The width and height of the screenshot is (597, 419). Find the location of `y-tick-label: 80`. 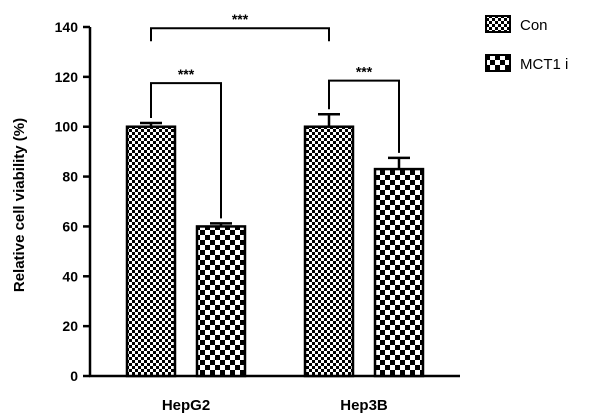

y-tick-label: 80 is located at coordinates (70, 177).